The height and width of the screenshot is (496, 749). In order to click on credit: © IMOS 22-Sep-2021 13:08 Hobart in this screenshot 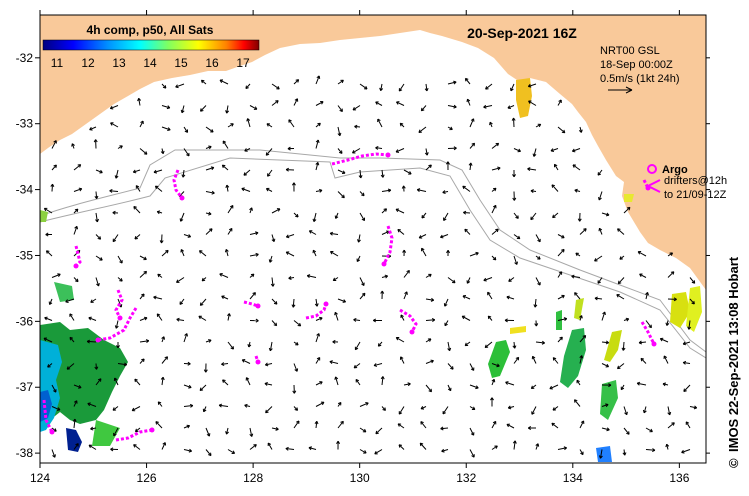, I will do `click(733, 362)`.